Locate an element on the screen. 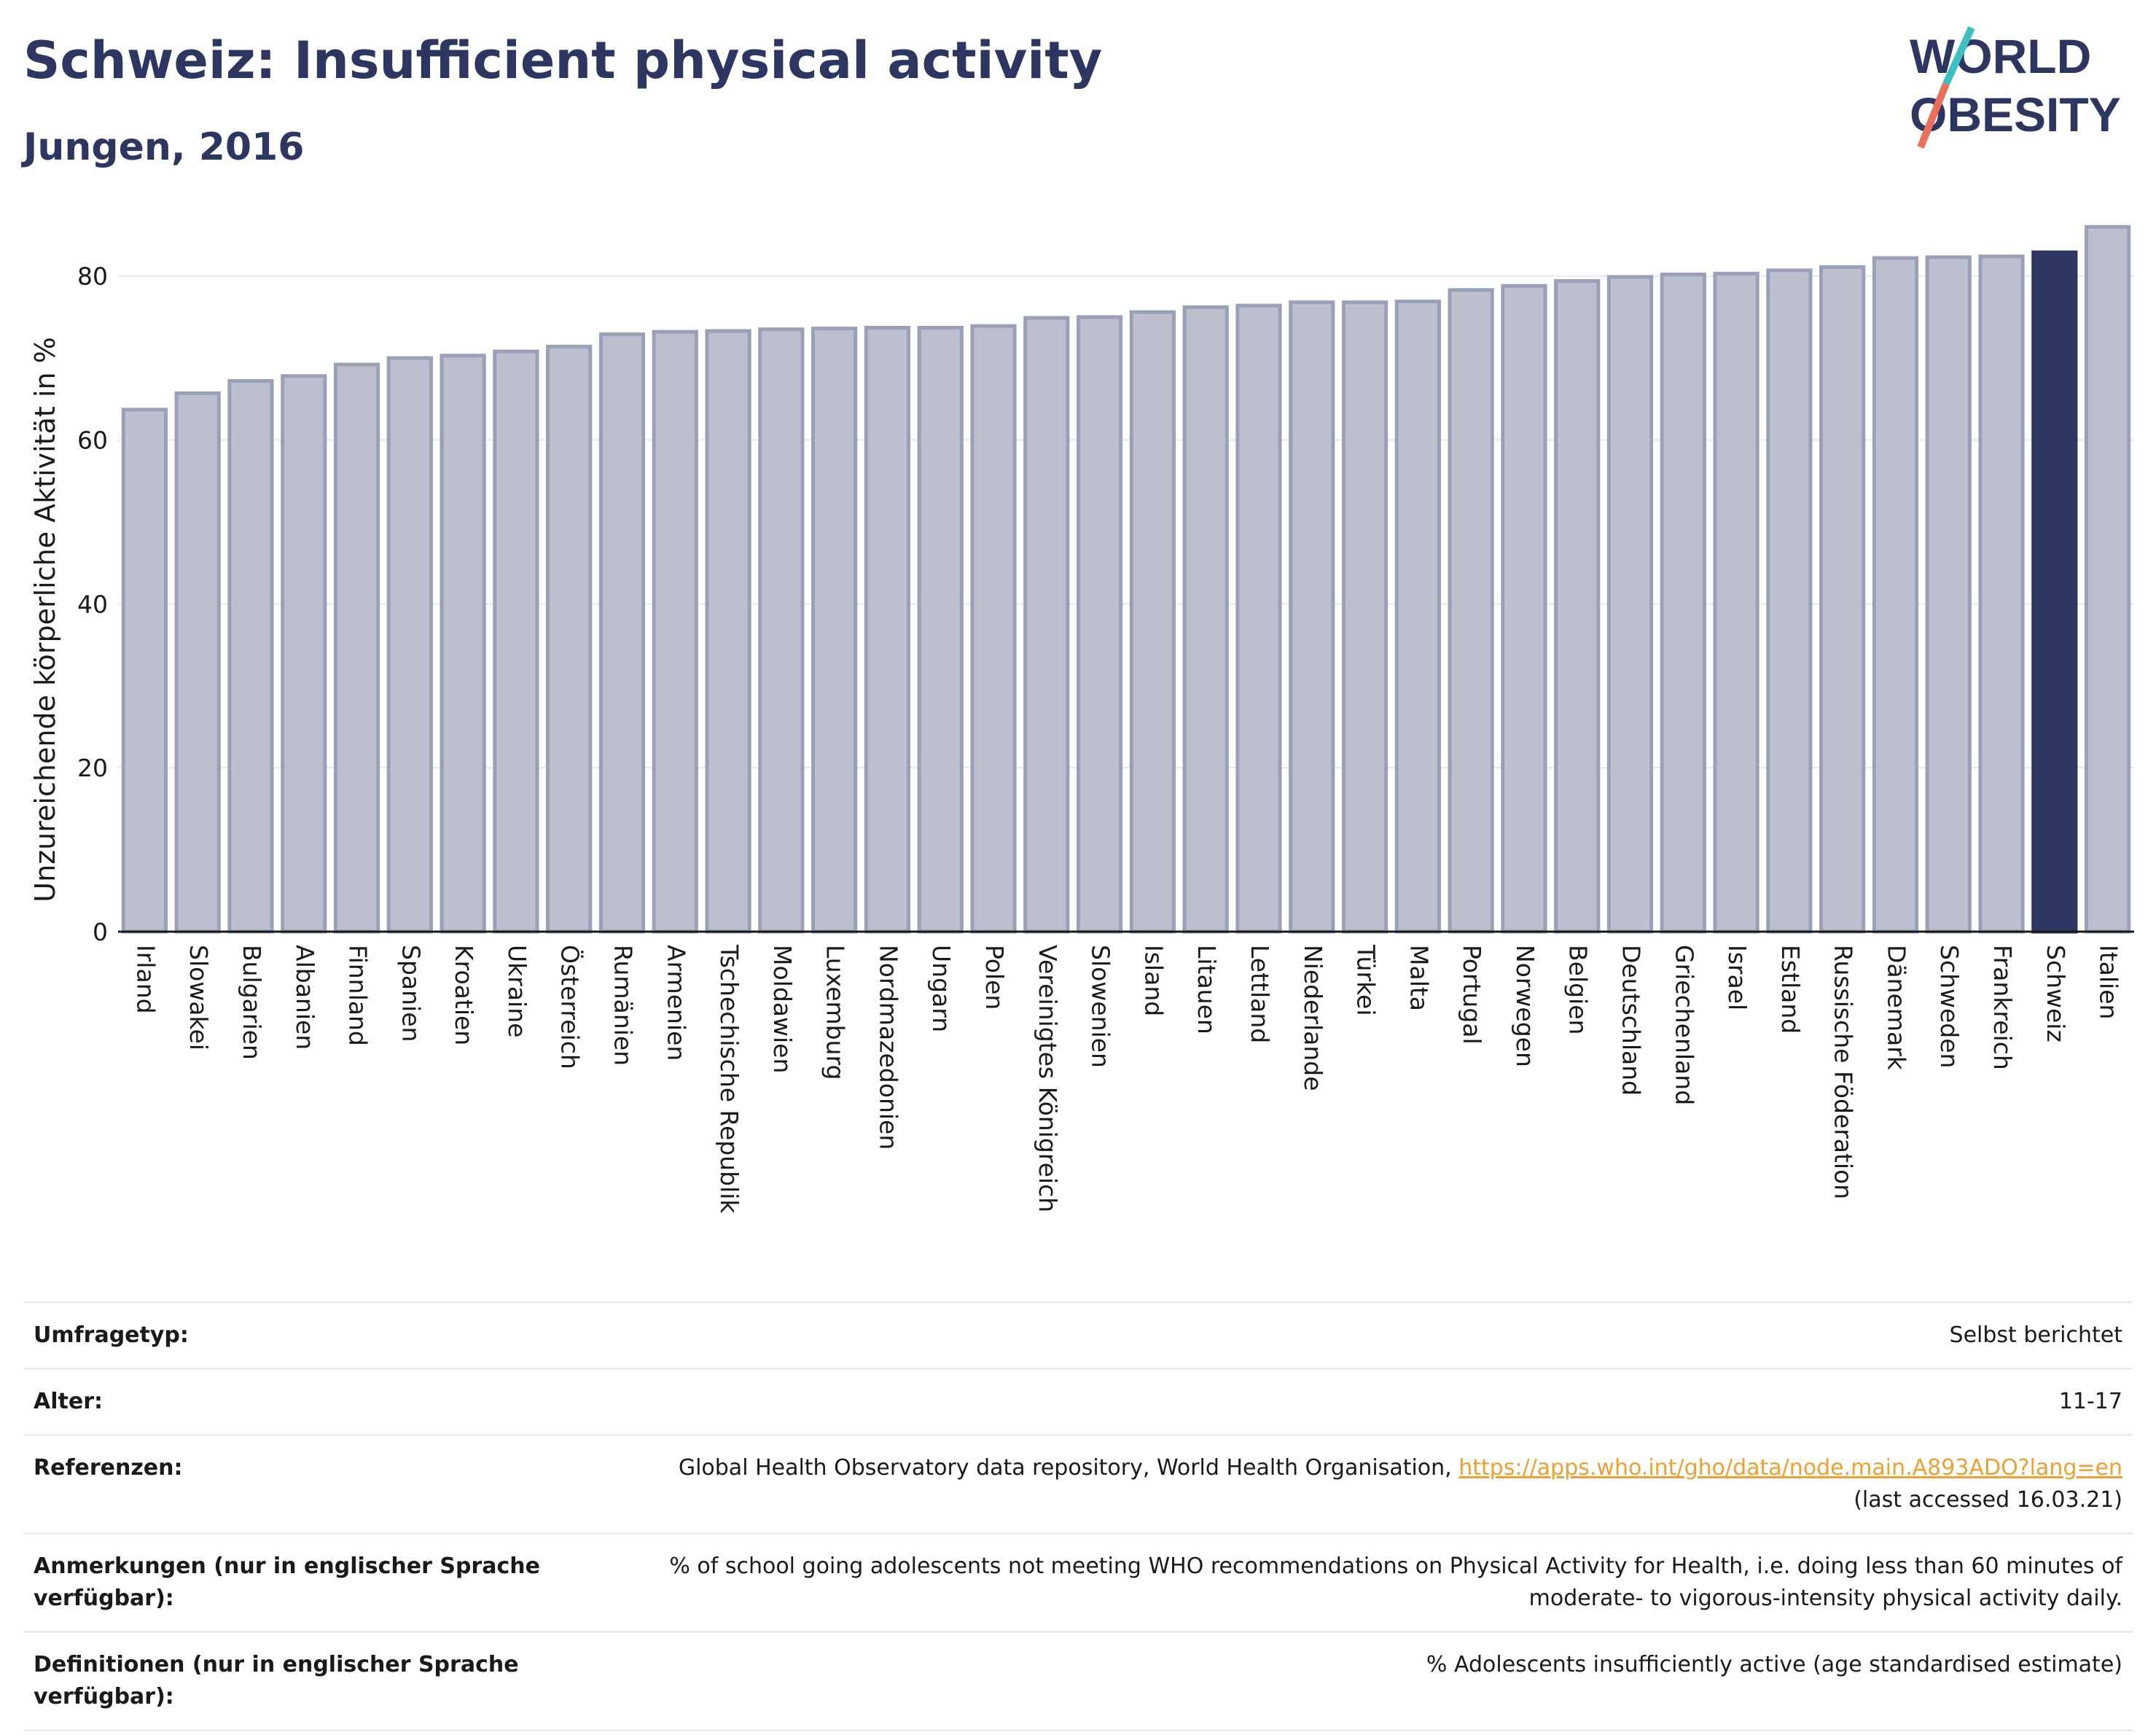  bar-portugal is located at coordinates (1471, 611).